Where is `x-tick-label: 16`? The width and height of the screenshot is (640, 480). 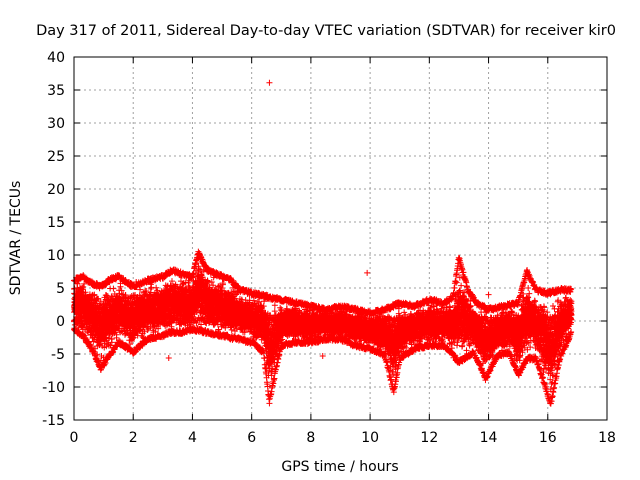 x-tick-label: 16 is located at coordinates (548, 438).